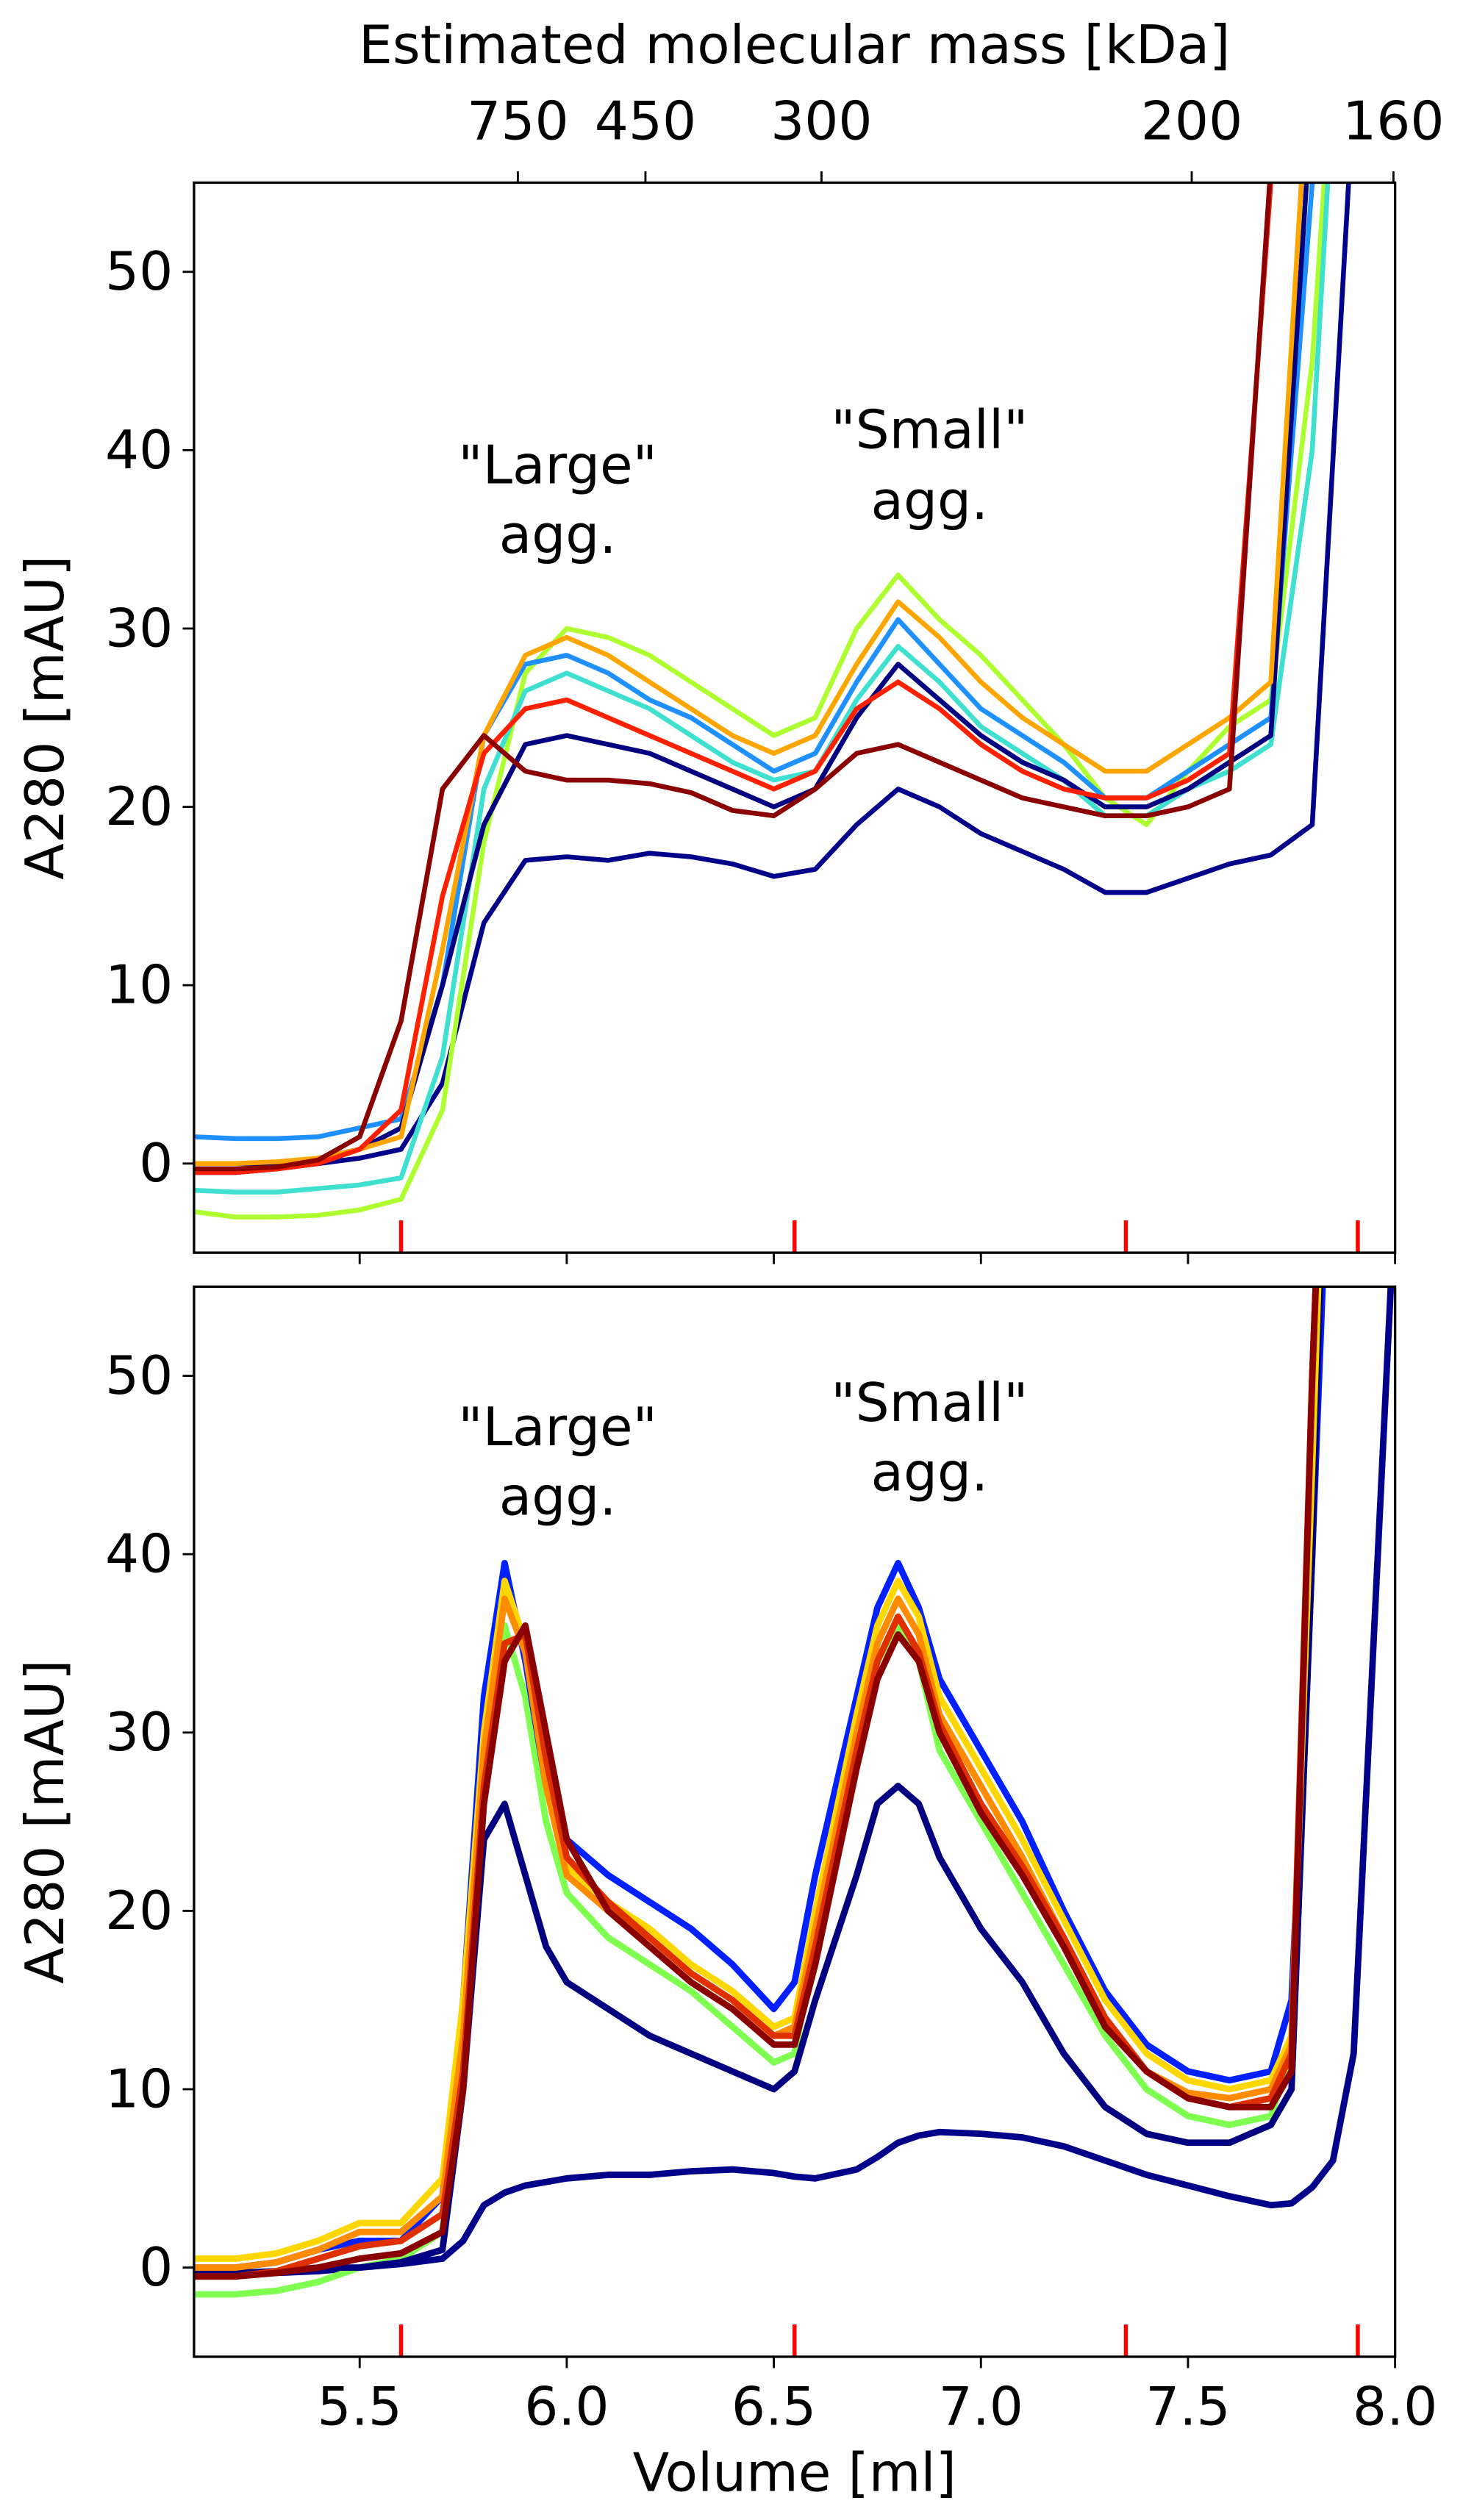 This screenshot has height=2520, width=1463. What do you see at coordinates (1393, 121) in the screenshot?
I see `x2-tick-label: 160` at bounding box center [1393, 121].